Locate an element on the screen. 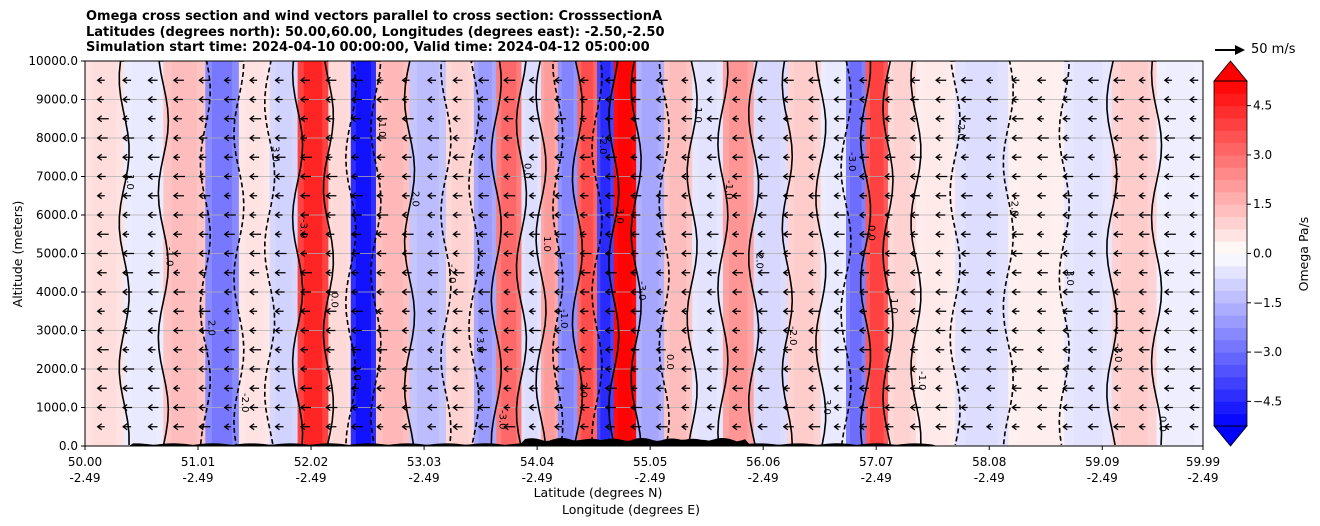 The image size is (1320, 526). colorbar-tick-label: 0.0 is located at coordinates (1262, 254).